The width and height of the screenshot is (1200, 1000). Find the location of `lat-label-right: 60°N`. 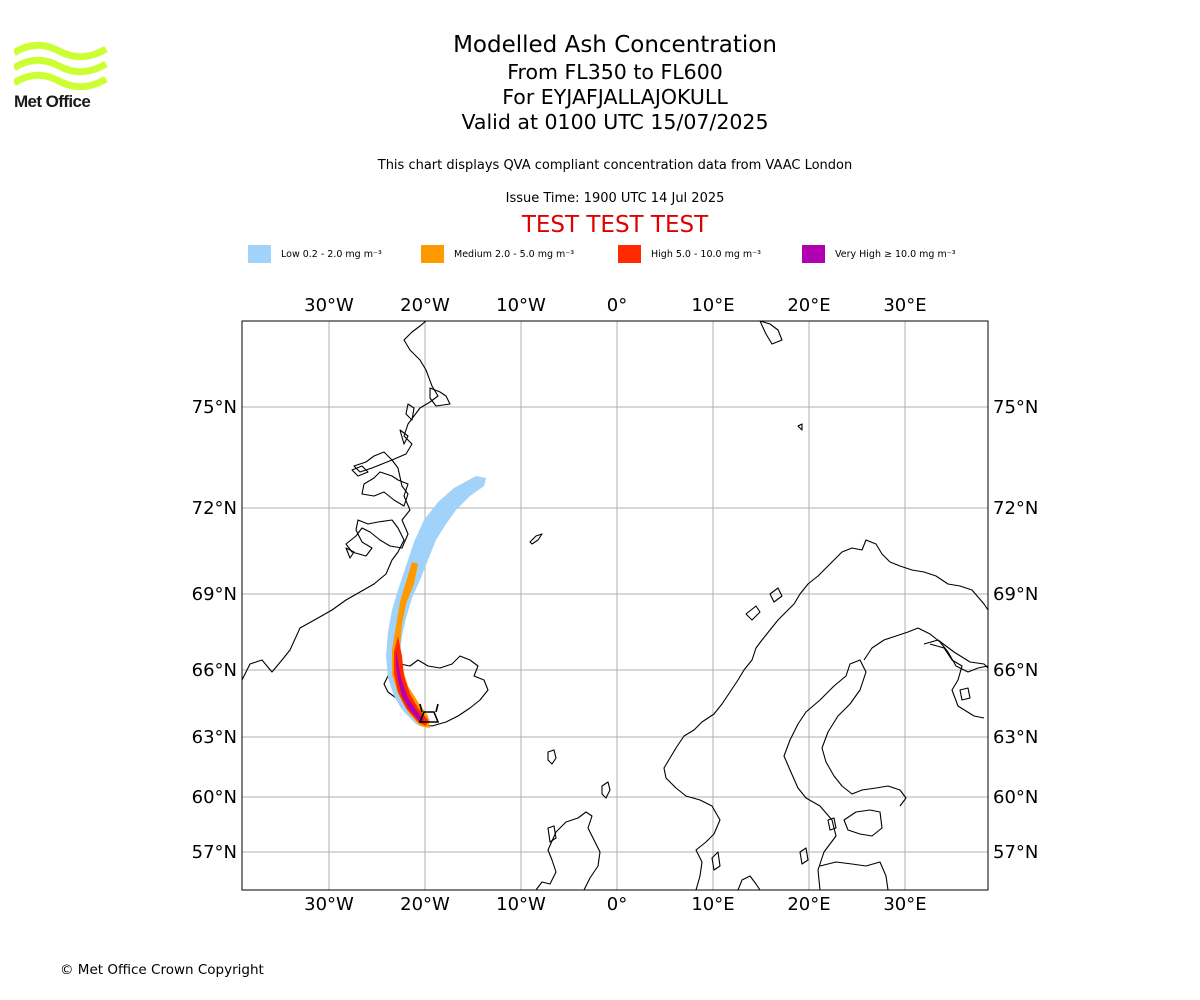

lat-label-right: 60°N is located at coordinates (1015, 797).